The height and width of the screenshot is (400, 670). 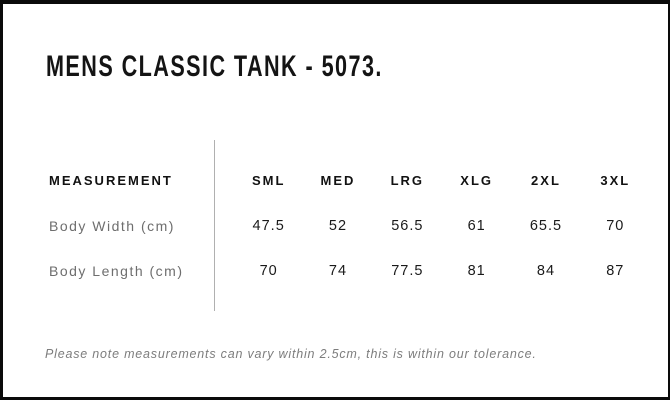 I want to click on column-header-lrg: LRG, so click(x=407, y=180).